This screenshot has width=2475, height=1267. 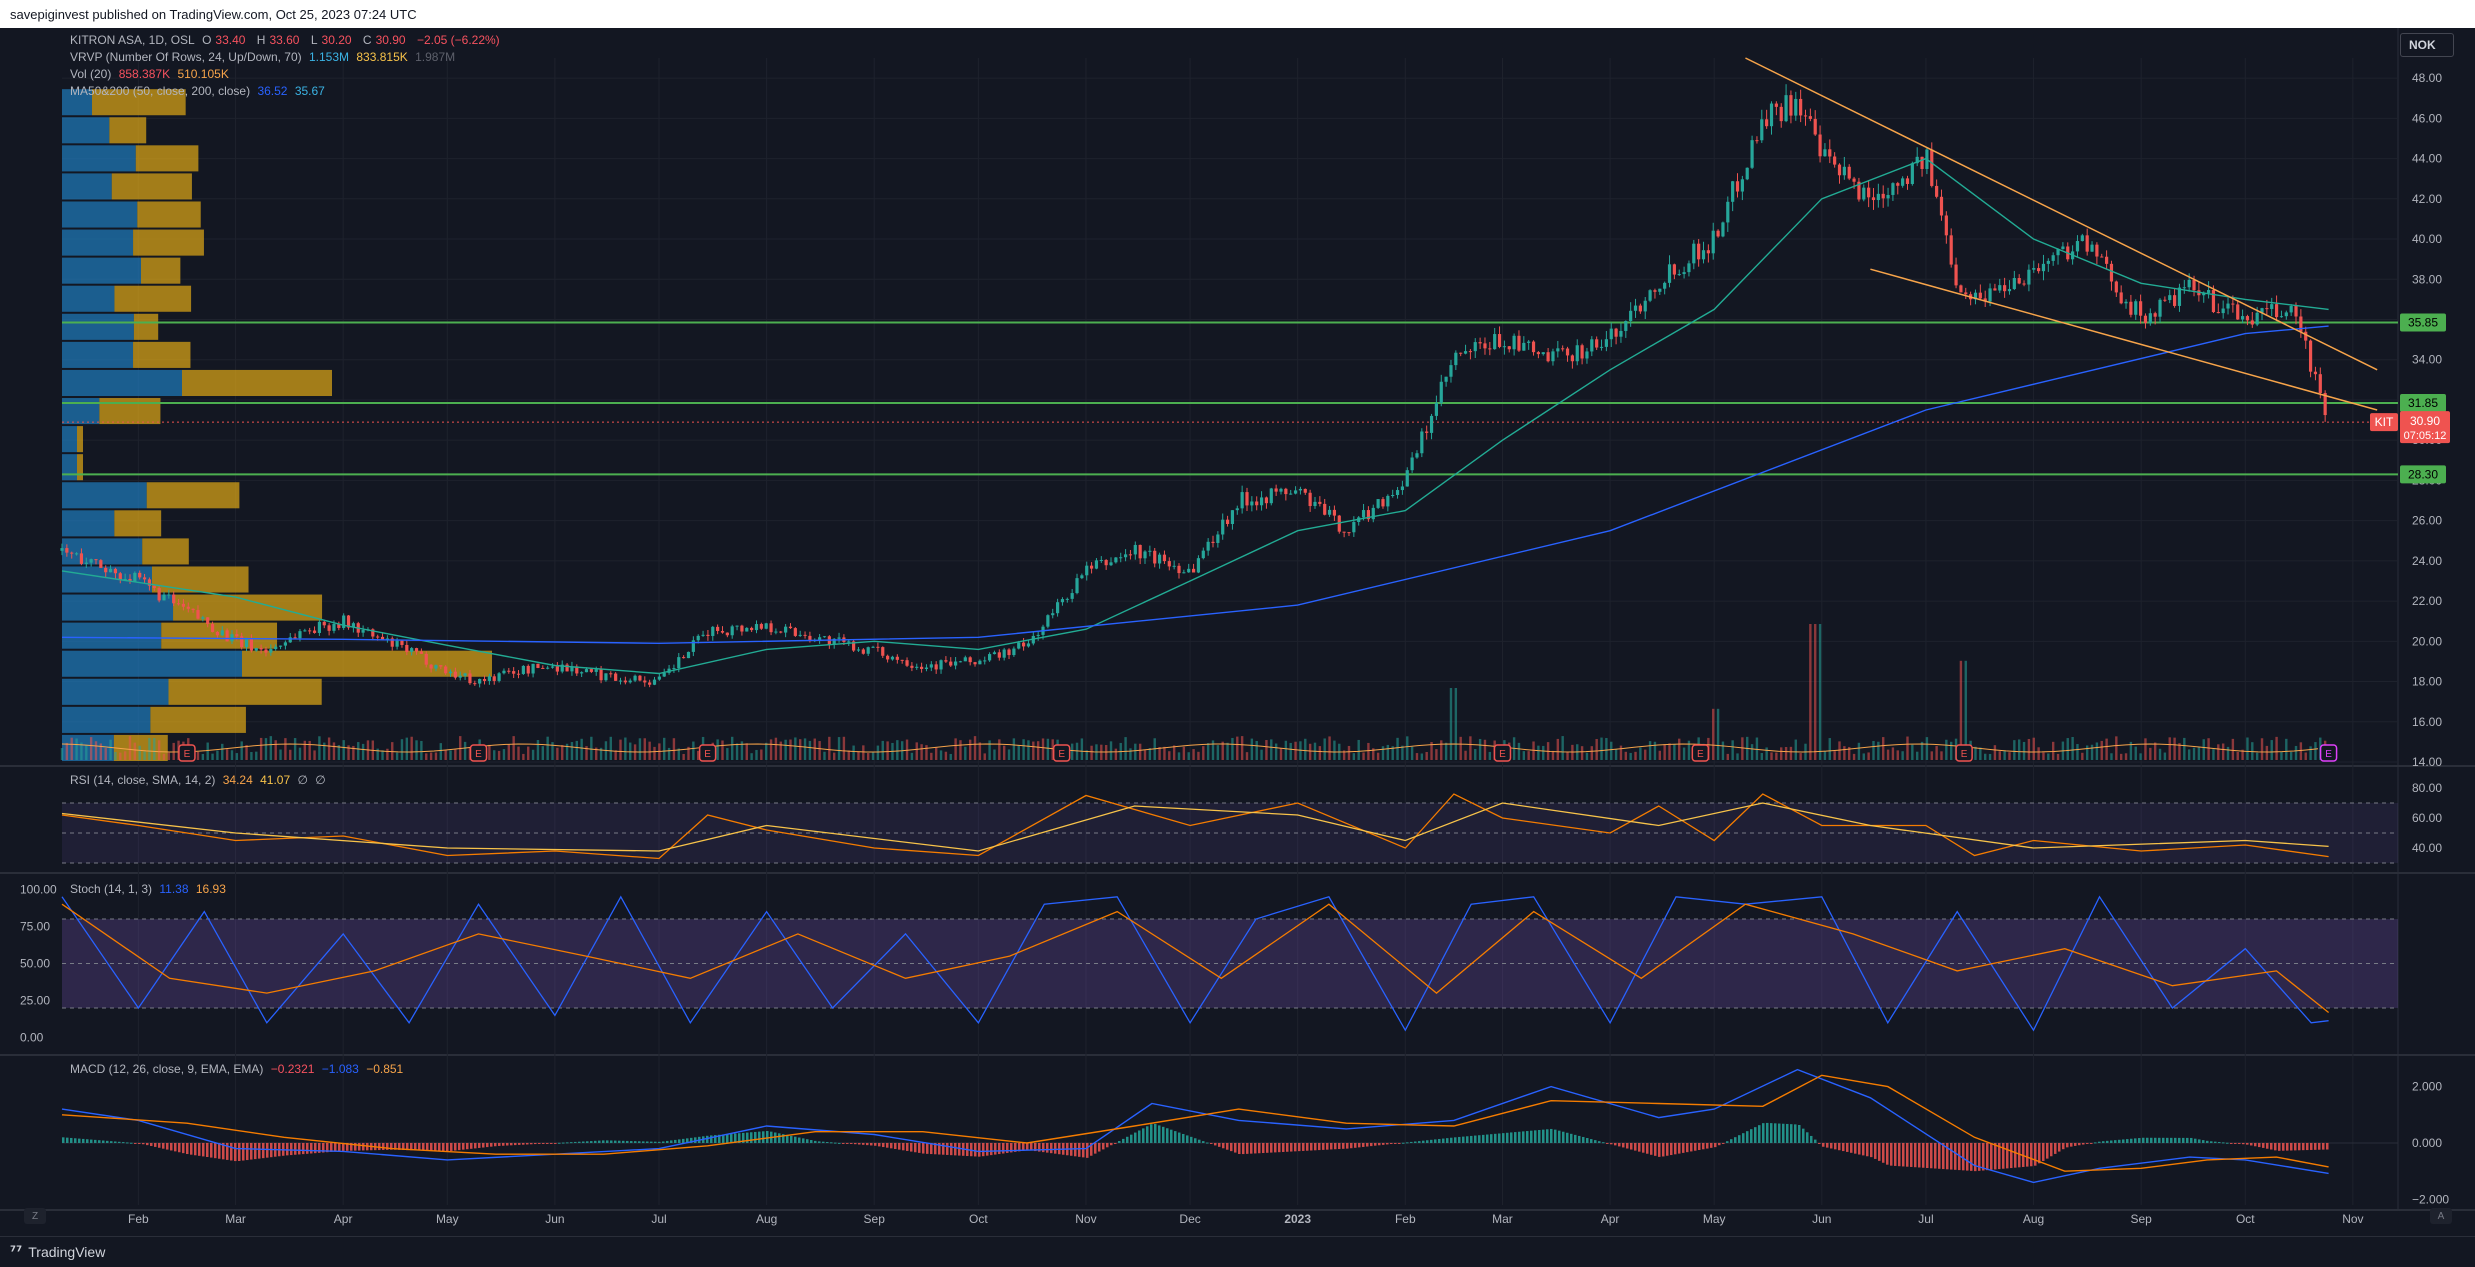 What do you see at coordinates (2427, 45) in the screenshot?
I see `currency-button: NOK` at bounding box center [2427, 45].